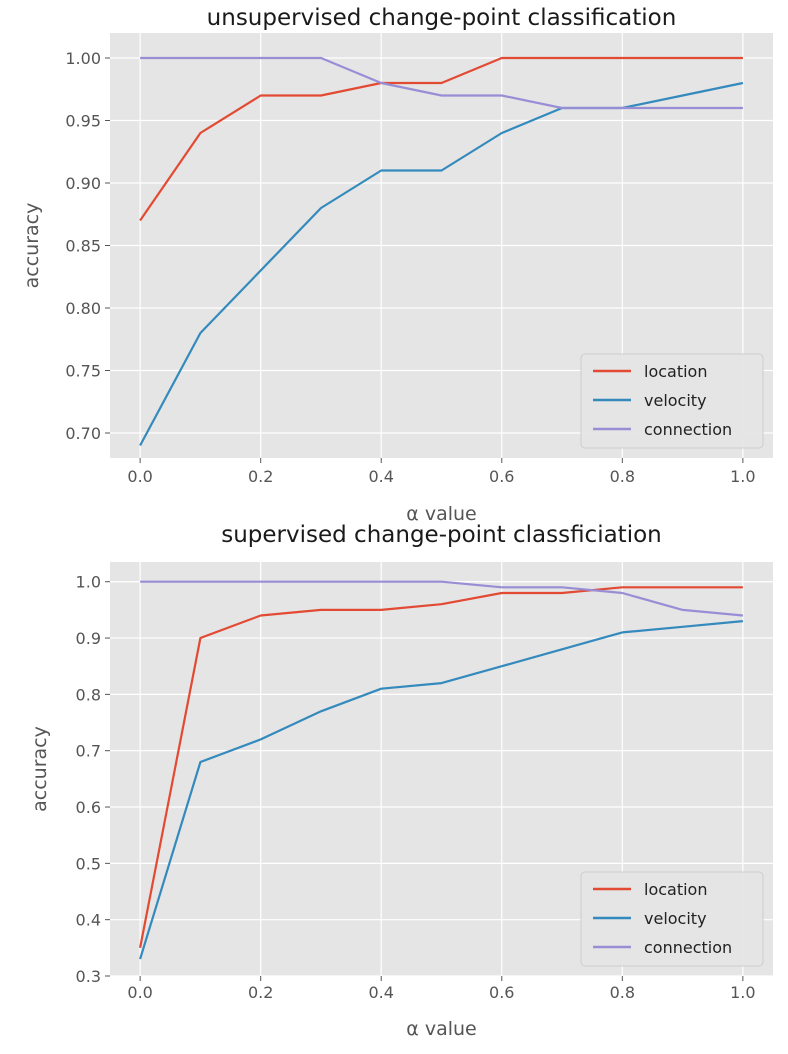 The width and height of the screenshot is (788, 1054). I want to click on y-tick-label: 0.7, so click(88, 751).